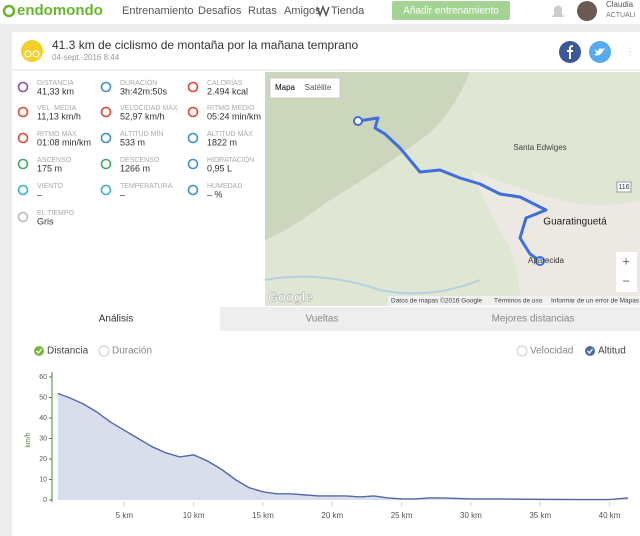  Describe the element at coordinates (224, 186) in the screenshot. I see `stat-label: HUMEDAD` at that location.